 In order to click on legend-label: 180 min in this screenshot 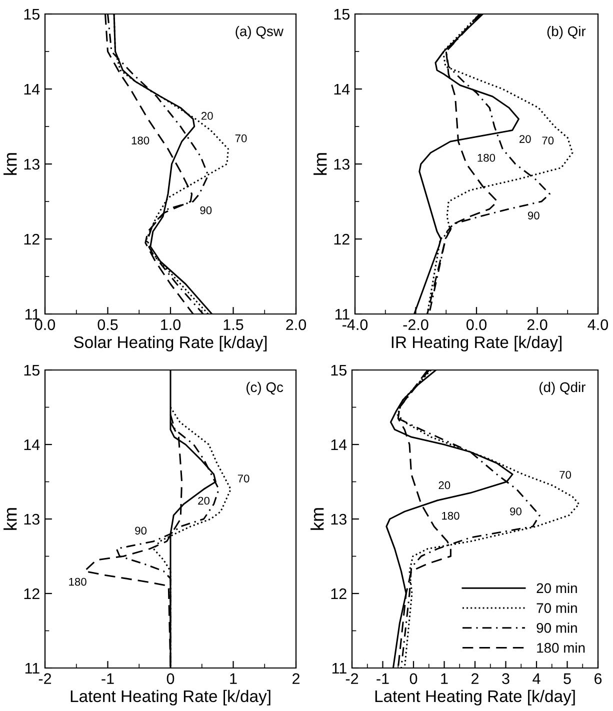, I will do `click(561, 647)`.